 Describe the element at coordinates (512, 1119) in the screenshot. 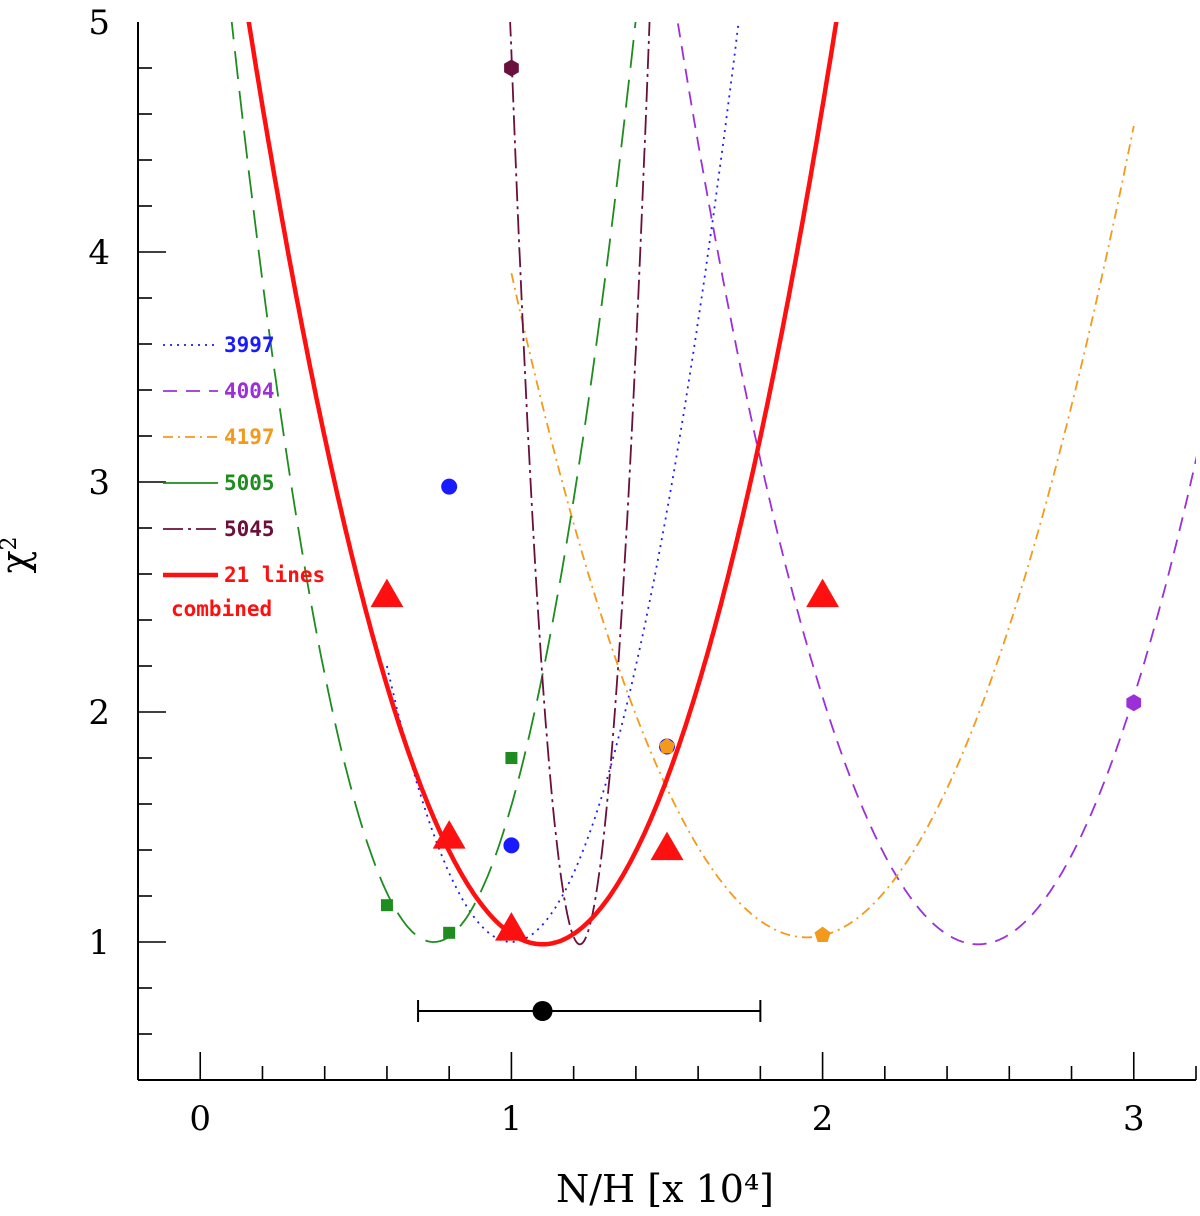

I see `x-tick-label: 1` at that location.